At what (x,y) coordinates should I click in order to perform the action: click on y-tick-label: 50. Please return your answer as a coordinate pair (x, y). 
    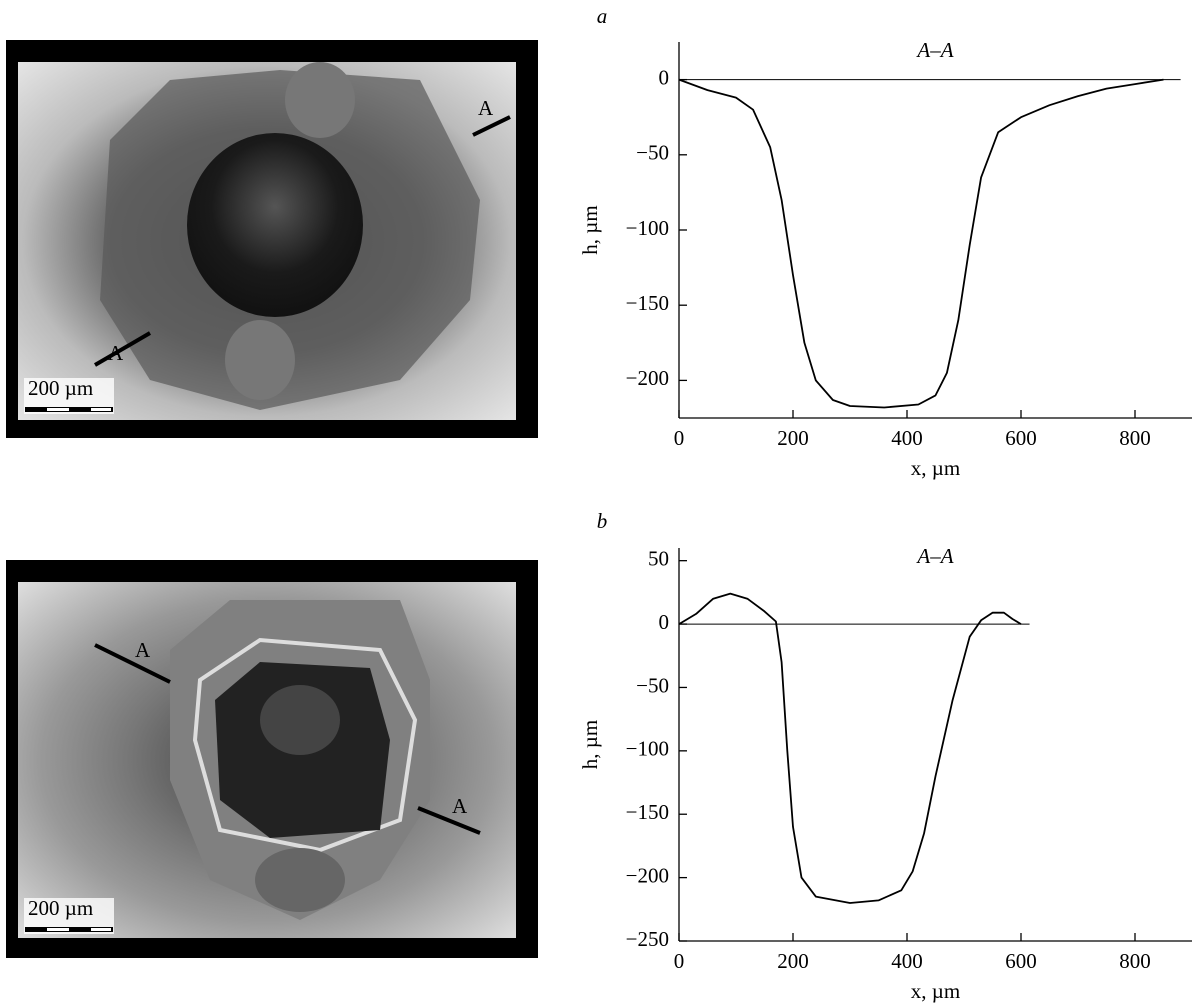
    Looking at the image, I should click on (658, 558).